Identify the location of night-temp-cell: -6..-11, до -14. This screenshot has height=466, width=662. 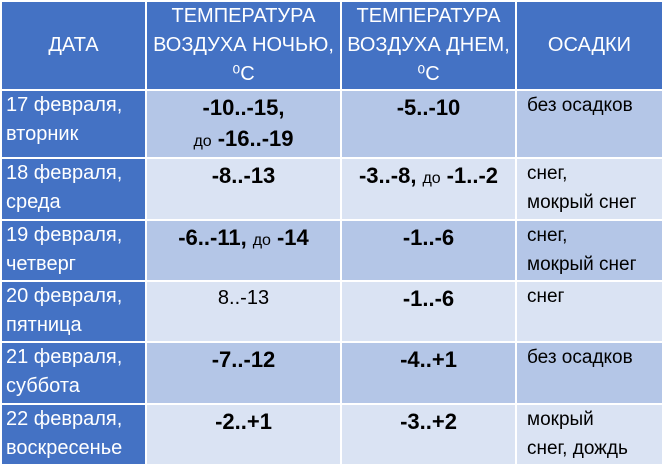
(243, 250).